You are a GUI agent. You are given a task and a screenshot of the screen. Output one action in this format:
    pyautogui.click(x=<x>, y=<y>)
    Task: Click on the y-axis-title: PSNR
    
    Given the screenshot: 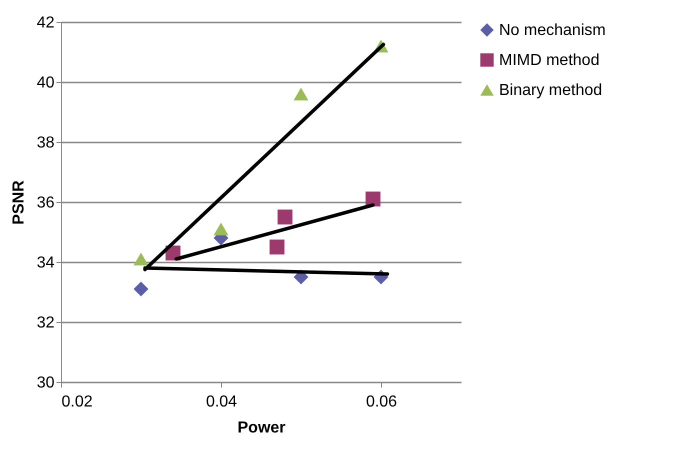 What is the action you would take?
    pyautogui.click(x=19, y=202)
    